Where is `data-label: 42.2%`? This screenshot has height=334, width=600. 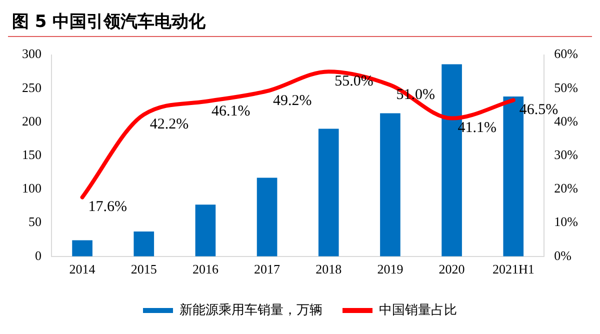
data-label: 42.2% is located at coordinates (169, 124).